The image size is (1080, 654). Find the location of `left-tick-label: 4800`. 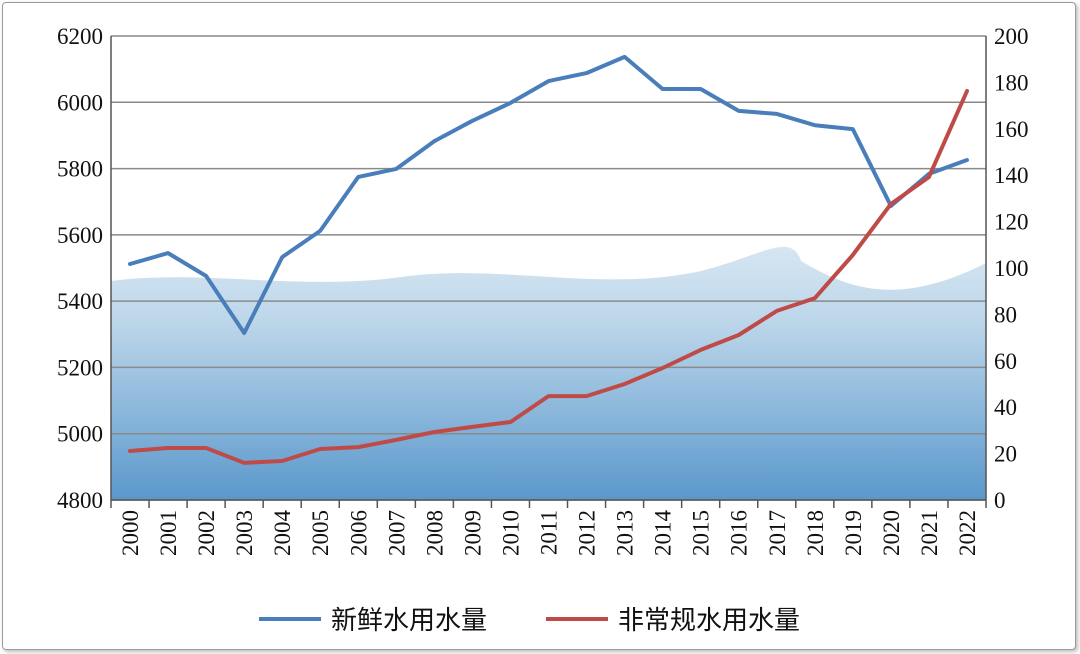

left-tick-label: 4800 is located at coordinates (80, 500).